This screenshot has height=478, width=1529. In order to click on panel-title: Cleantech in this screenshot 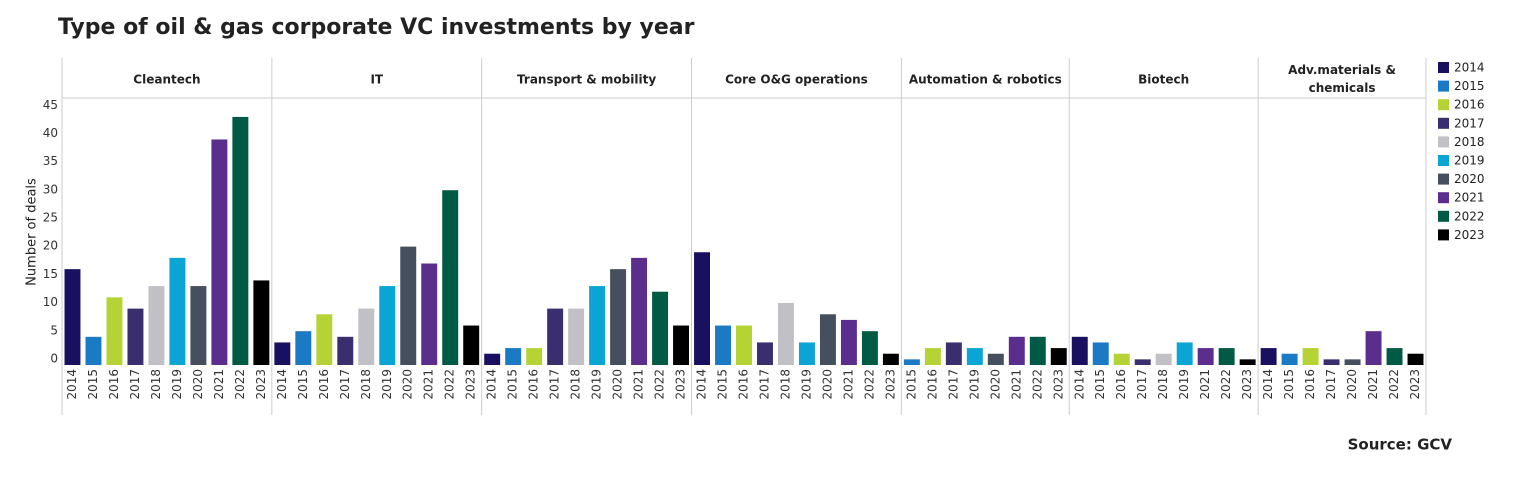, I will do `click(166, 80)`.